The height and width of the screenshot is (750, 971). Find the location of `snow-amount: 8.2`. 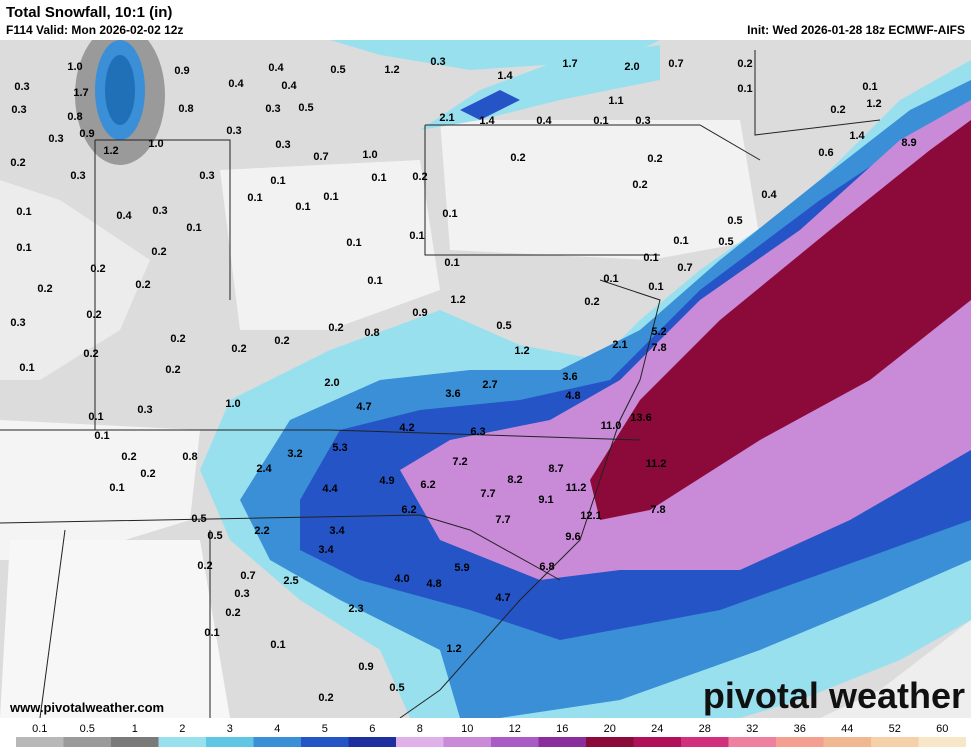

snow-amount: 8.2 is located at coordinates (514, 480).